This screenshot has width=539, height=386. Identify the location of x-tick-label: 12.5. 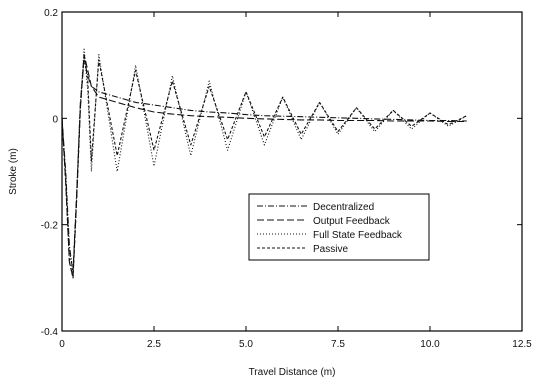
(522, 344).